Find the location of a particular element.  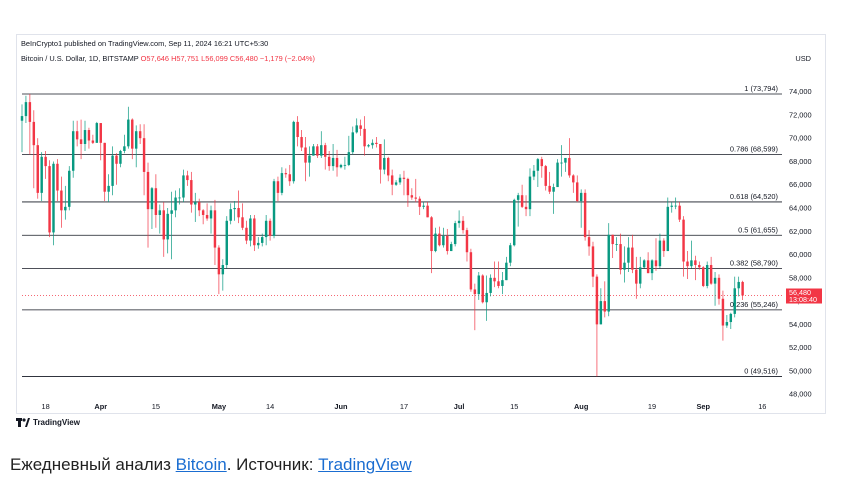

caption-prefix: Ежедневный анализ is located at coordinates (93, 464).